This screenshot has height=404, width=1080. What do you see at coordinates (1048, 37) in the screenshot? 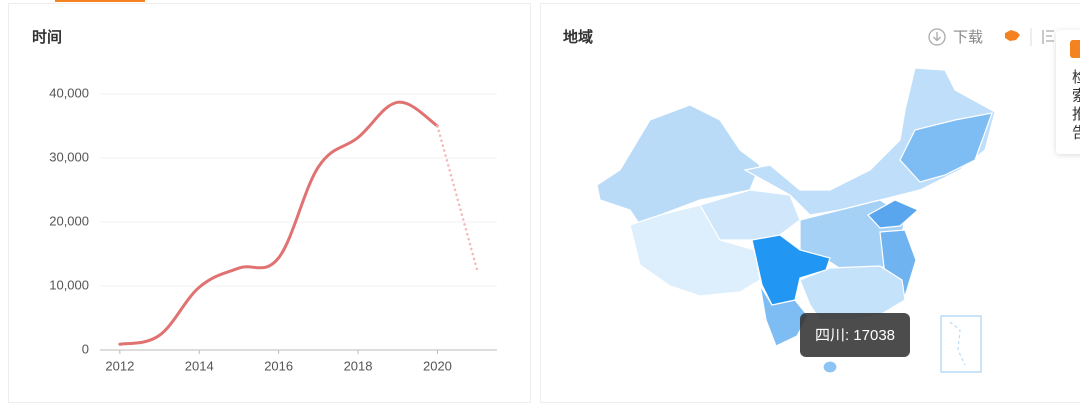
I see `list-view-icon` at bounding box center [1048, 37].